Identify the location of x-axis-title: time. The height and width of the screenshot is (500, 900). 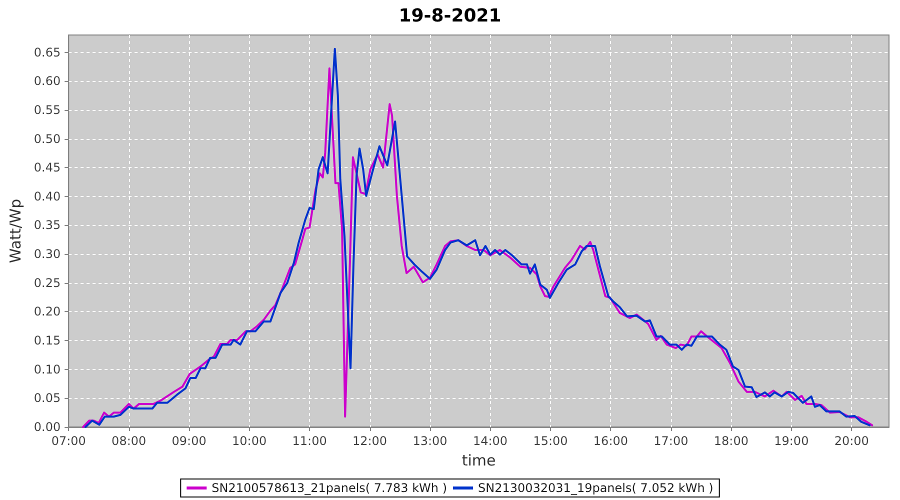
(479, 461).